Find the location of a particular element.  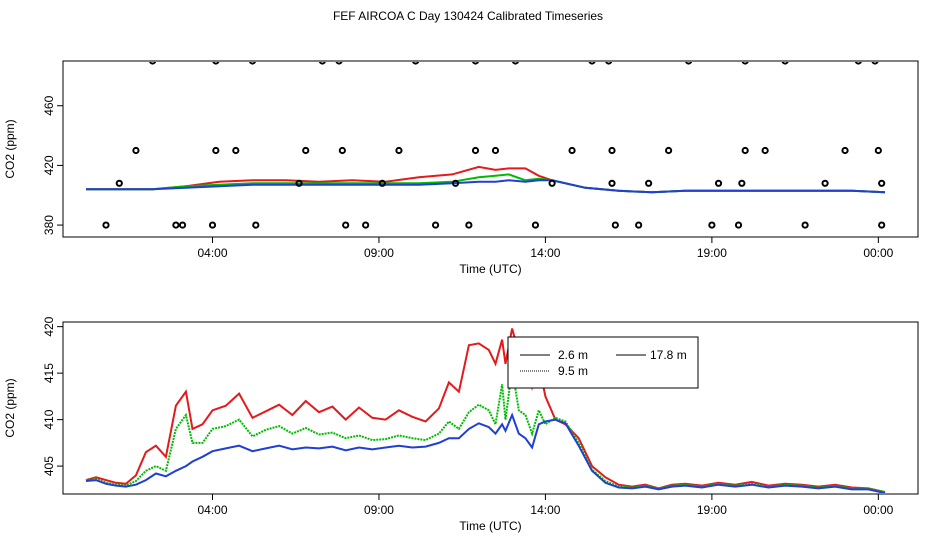

legend-label: 17.8 m is located at coordinates (668, 355).